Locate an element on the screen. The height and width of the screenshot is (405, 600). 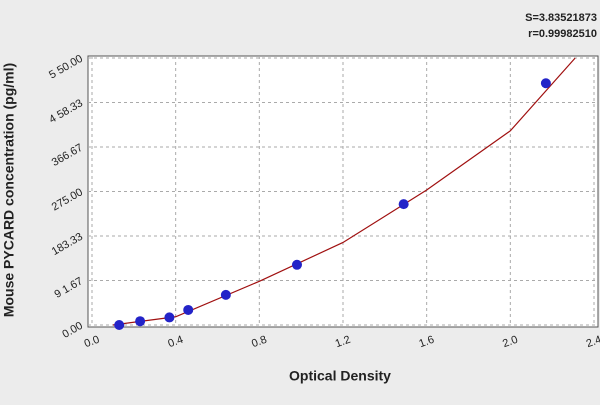
x-tick-label: 2.0 is located at coordinates (510, 342).